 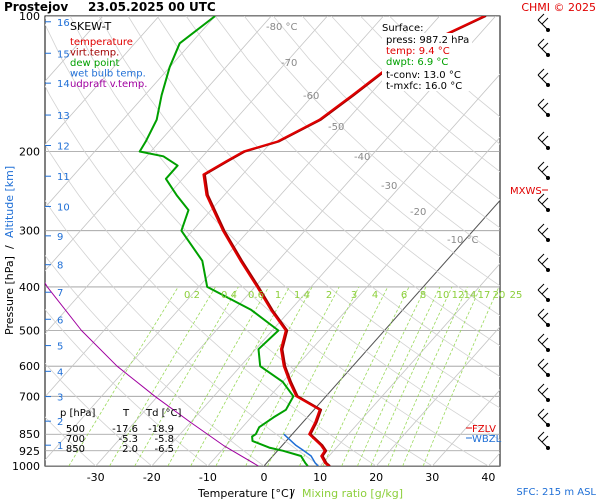 What do you see at coordinates (29, 331) in the screenshot?
I see `pressure-tick-label: 500` at bounding box center [29, 331].